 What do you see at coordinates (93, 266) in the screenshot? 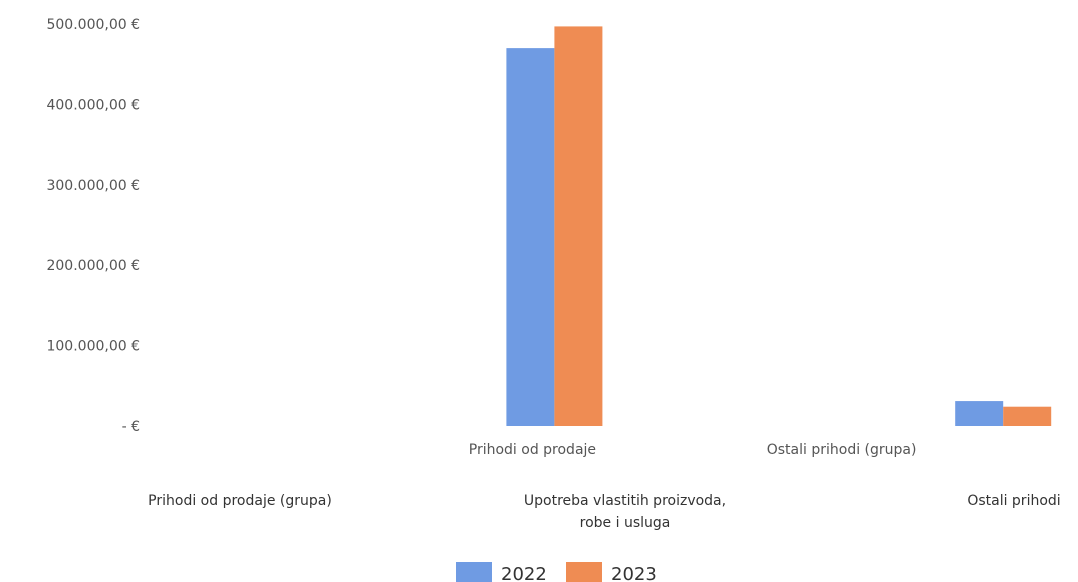
I see `y-tick-label: 200.000,00 €` at bounding box center [93, 266].